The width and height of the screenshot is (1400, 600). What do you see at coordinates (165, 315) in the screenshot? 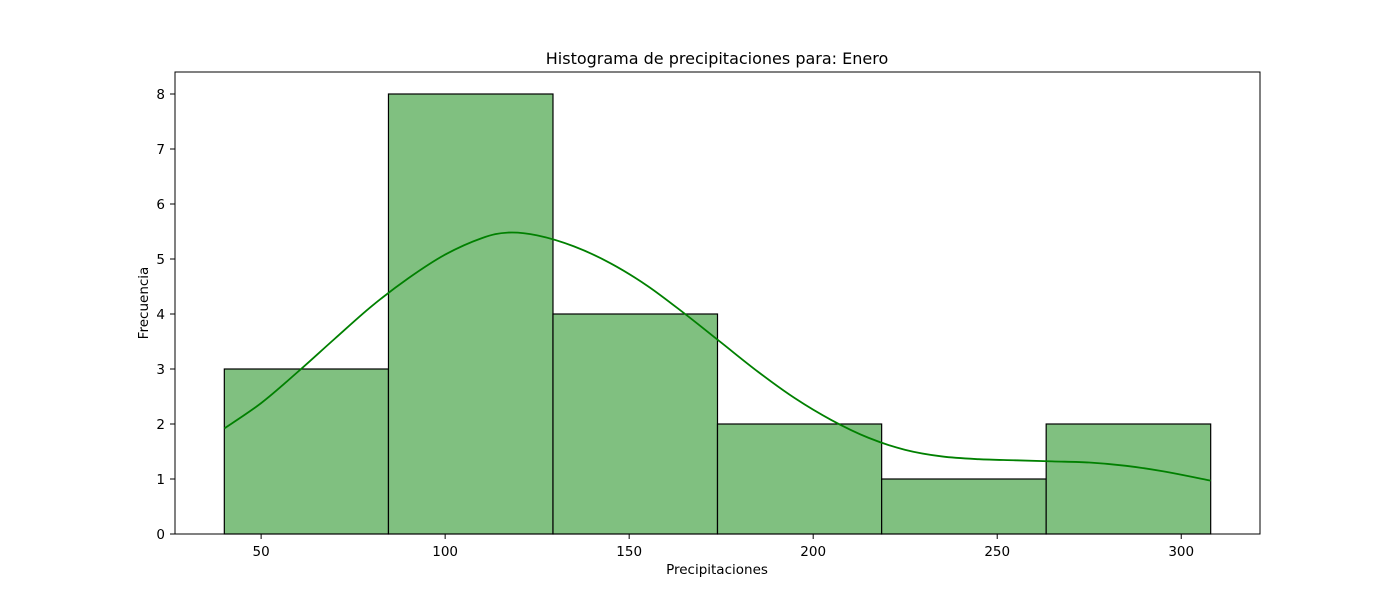
I see `y-axis-ticks: 0 1 2 3 4 5 6 7 8` at bounding box center [165, 315].